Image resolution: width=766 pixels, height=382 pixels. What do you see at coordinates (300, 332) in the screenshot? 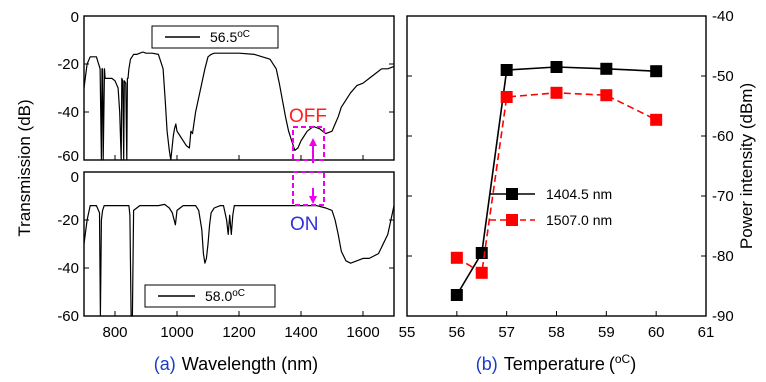
I see `x-tick-label-a: 1400` at bounding box center [300, 332].